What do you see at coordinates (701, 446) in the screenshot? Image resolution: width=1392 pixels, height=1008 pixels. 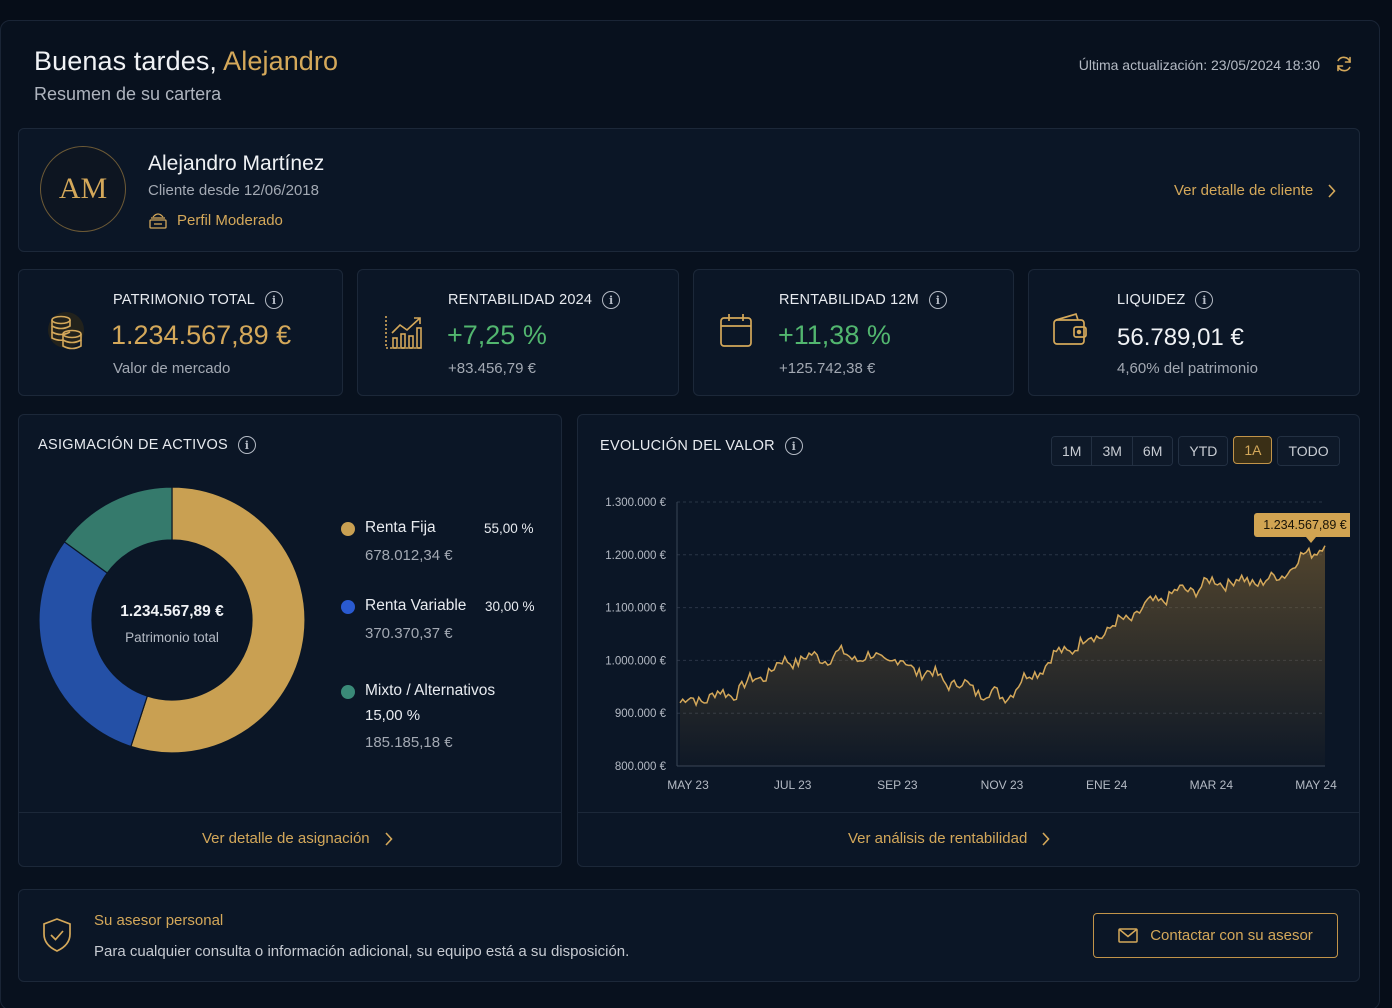 I see `evolution-title: EVOLUCIÓN DEL VALOR i` at bounding box center [701, 446].